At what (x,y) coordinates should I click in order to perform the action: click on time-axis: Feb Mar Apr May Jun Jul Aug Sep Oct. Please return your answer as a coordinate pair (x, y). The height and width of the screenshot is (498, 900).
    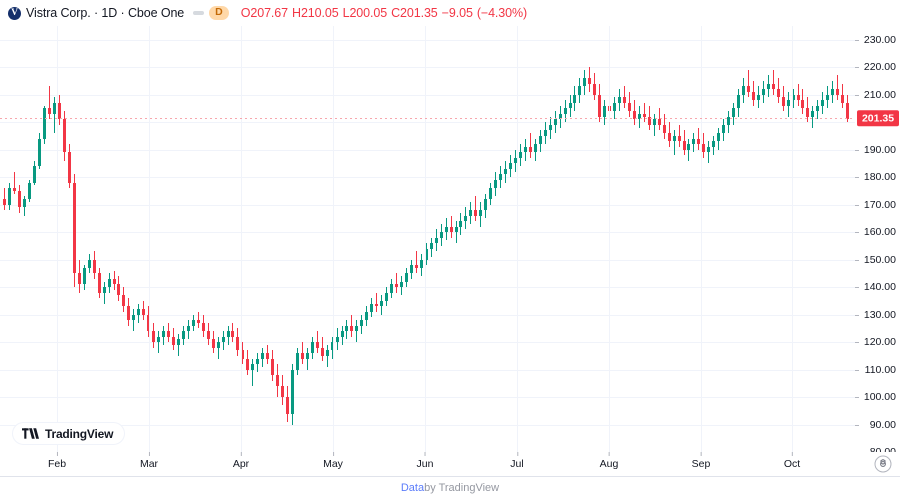
    Looking at the image, I should click on (450, 464).